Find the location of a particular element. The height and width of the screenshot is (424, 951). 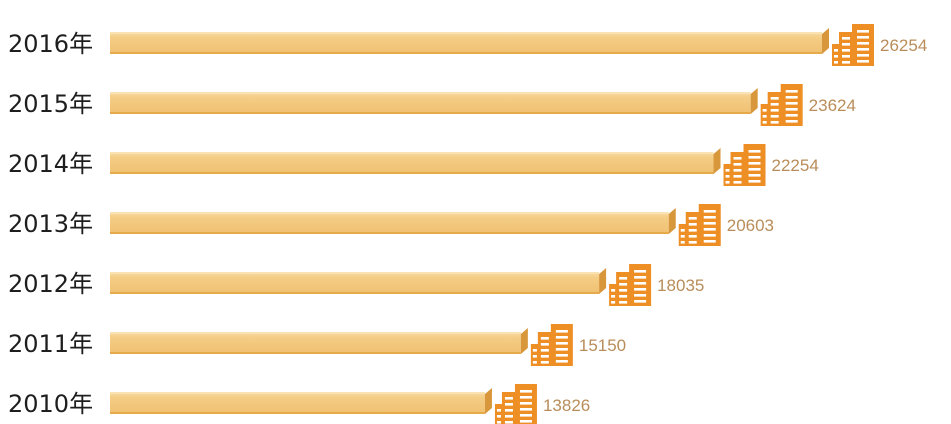

value-label: 15150 is located at coordinates (602, 345).